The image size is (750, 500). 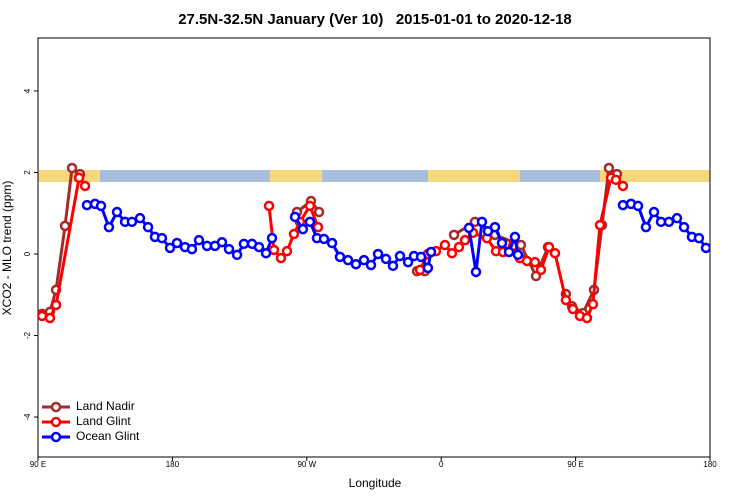 What do you see at coordinates (27, 335) in the screenshot?
I see `y-tick-label: -2` at bounding box center [27, 335].